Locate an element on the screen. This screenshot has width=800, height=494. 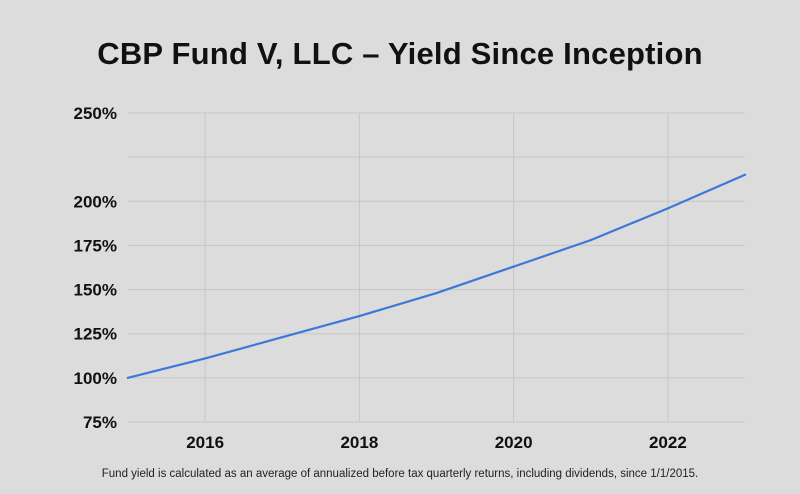
x-tick-label: 2020 is located at coordinates (514, 442).